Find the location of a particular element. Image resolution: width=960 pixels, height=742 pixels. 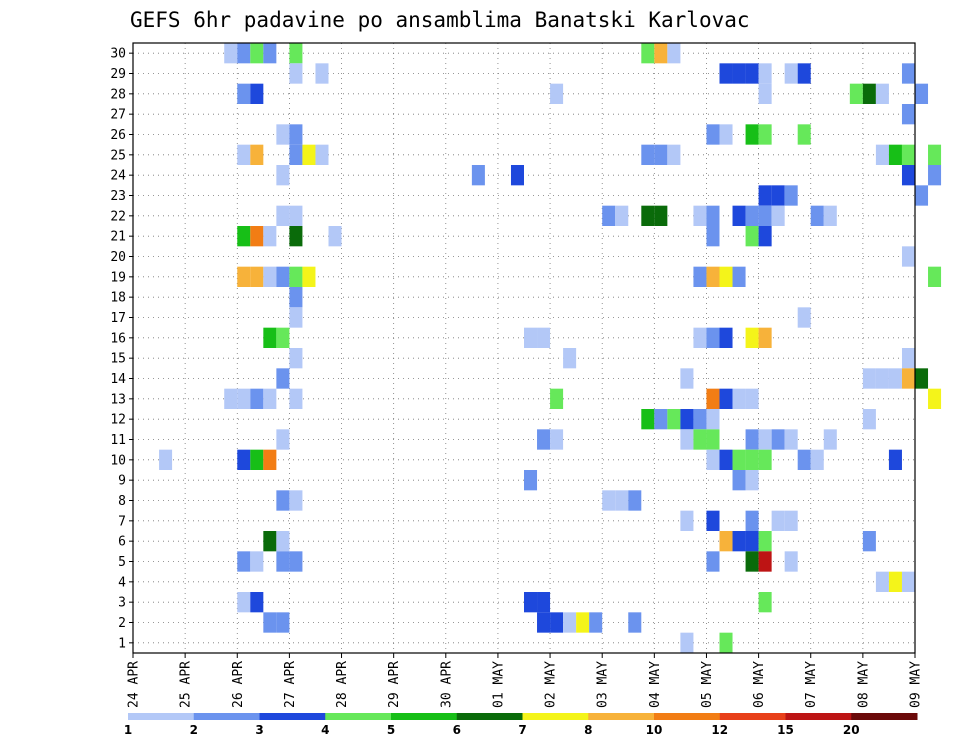

legend-label: 12 is located at coordinates (719, 730).